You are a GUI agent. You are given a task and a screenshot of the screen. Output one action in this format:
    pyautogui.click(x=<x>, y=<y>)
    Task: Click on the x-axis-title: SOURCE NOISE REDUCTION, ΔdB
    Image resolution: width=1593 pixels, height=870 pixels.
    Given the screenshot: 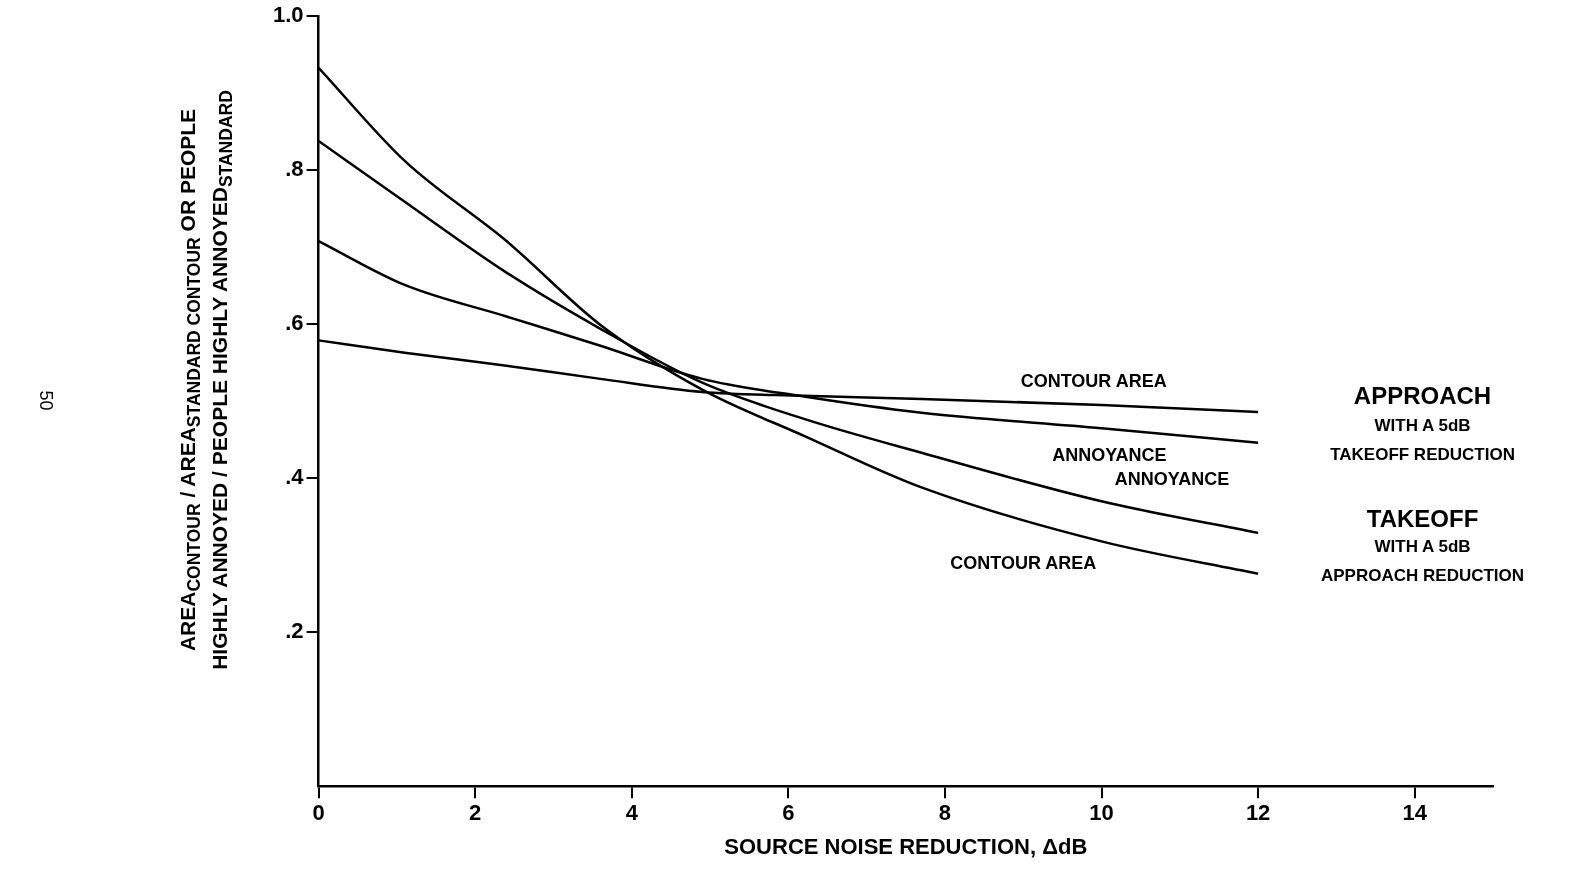 What is the action you would take?
    pyautogui.click(x=906, y=846)
    